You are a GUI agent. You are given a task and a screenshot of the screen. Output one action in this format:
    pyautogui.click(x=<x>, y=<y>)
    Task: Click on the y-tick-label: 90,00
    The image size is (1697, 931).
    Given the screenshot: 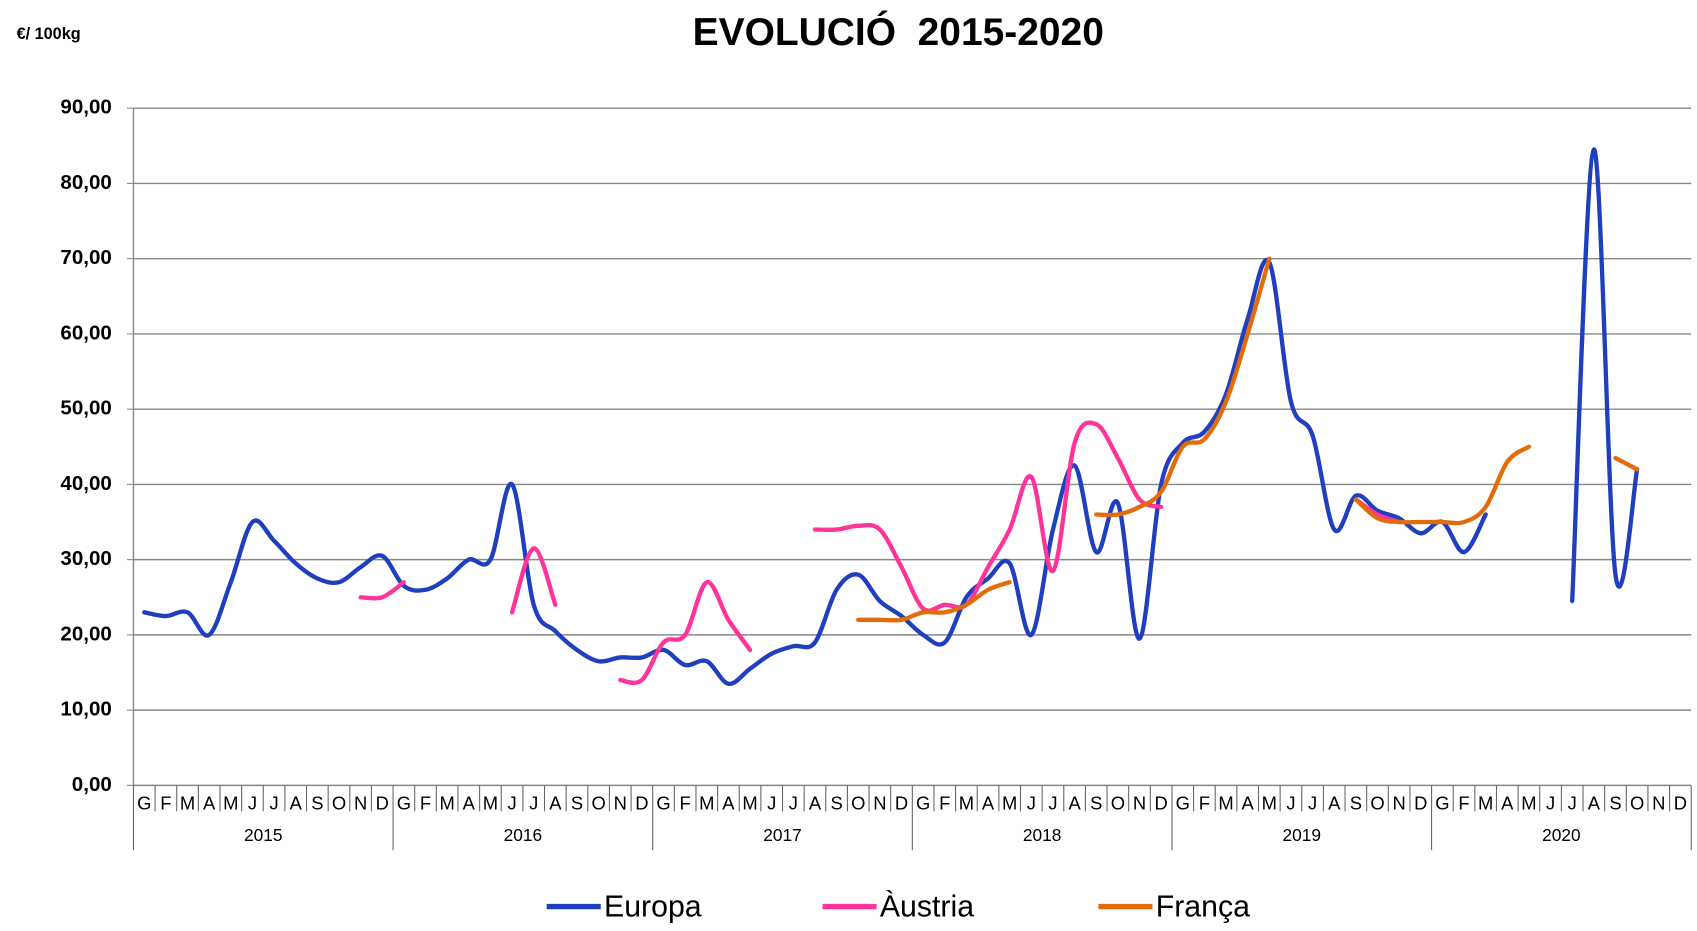 What is the action you would take?
    pyautogui.click(x=85, y=107)
    